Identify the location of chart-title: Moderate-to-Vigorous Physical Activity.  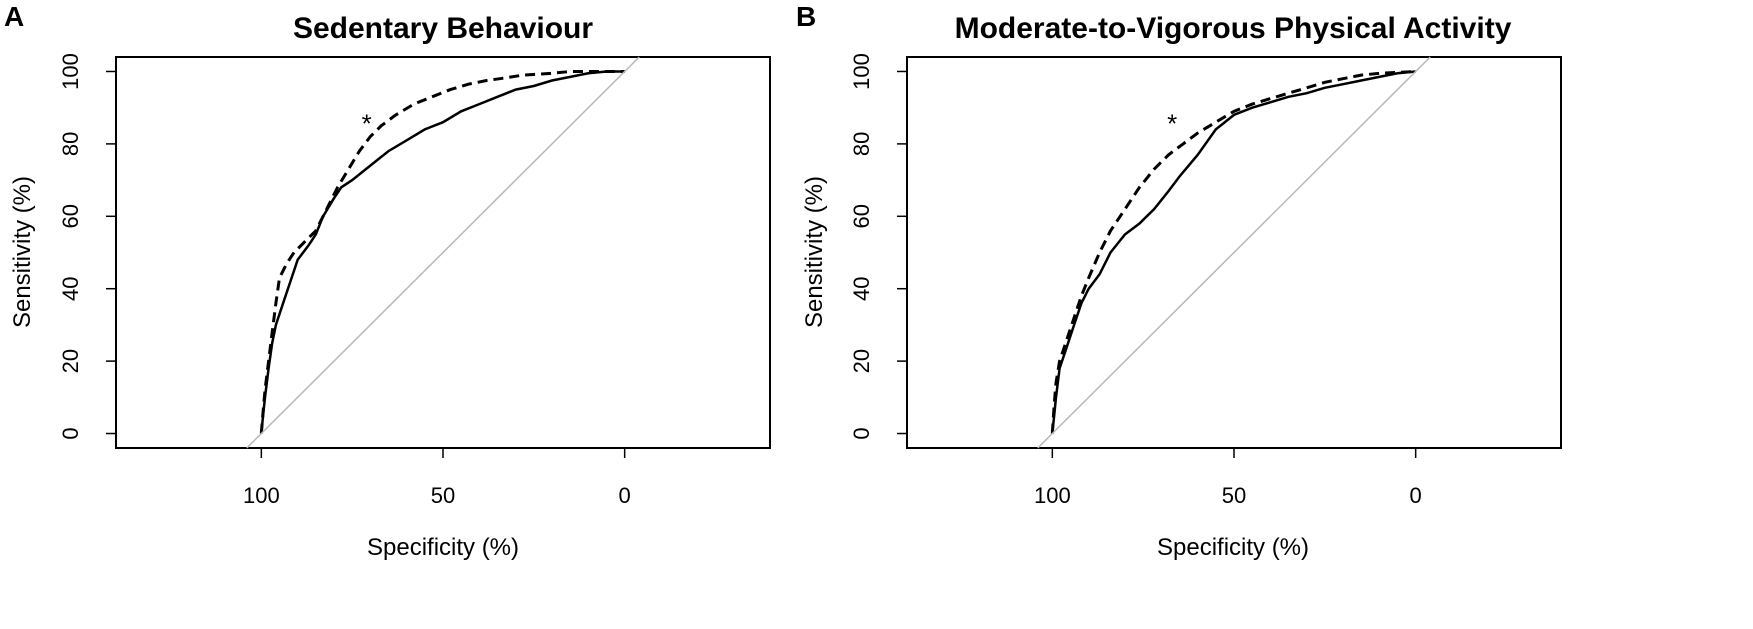
(1233, 28).